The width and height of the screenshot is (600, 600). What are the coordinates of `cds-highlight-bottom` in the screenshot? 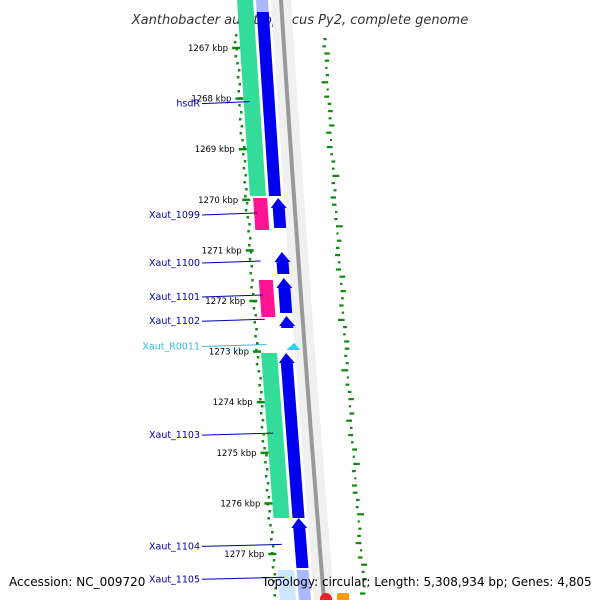 It's located at (304, 585).